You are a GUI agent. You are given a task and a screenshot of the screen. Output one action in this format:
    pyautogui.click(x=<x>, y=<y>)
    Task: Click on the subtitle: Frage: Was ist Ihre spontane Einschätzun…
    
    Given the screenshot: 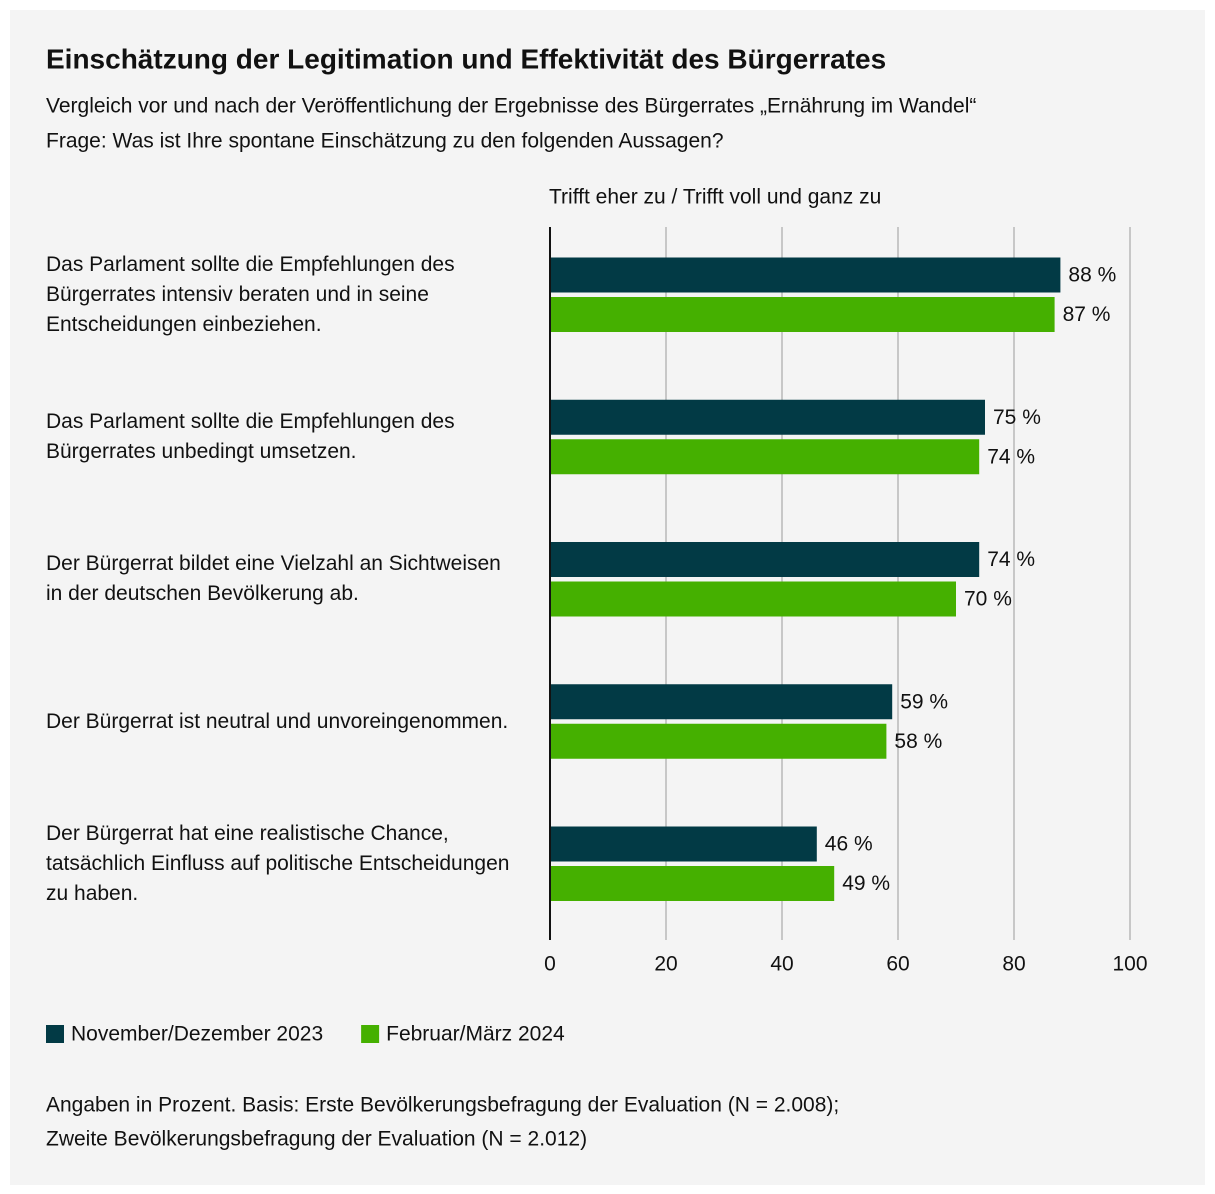 What is the action you would take?
    pyautogui.click(x=385, y=141)
    